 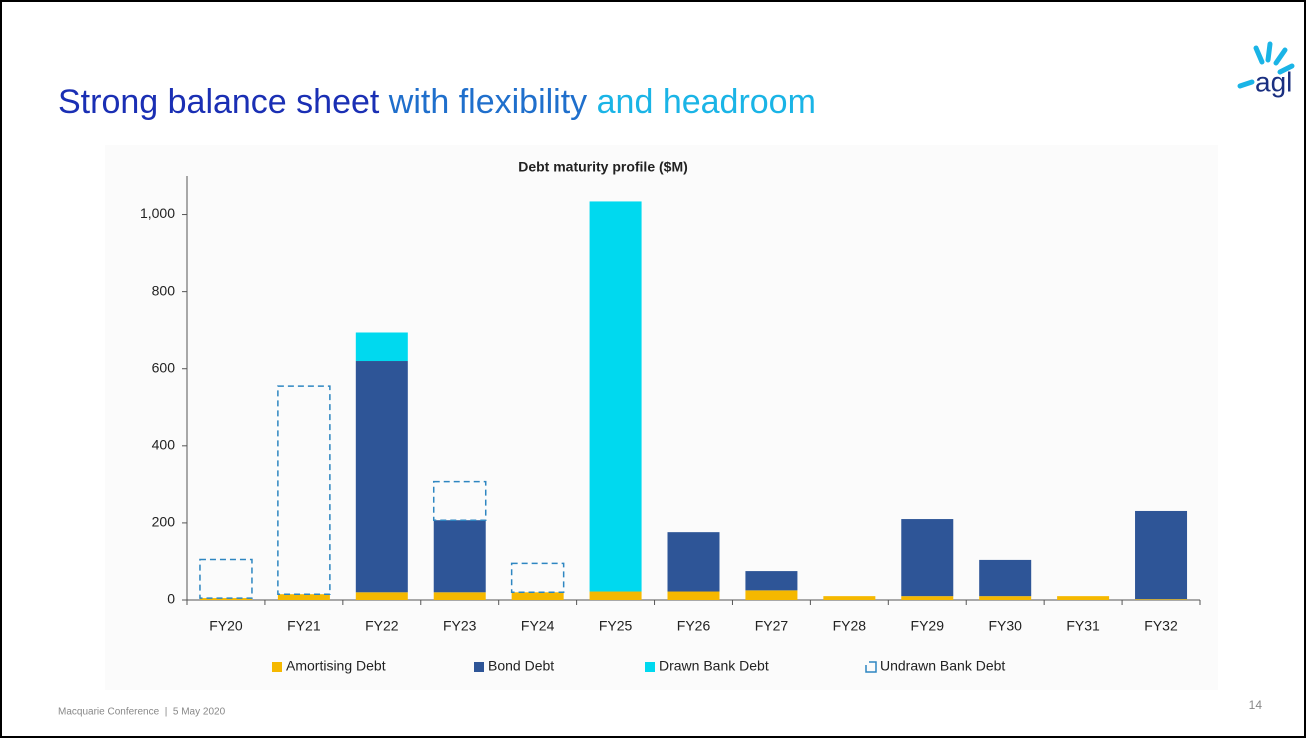 I want to click on x-tick-label: FY21, so click(x=304, y=626).